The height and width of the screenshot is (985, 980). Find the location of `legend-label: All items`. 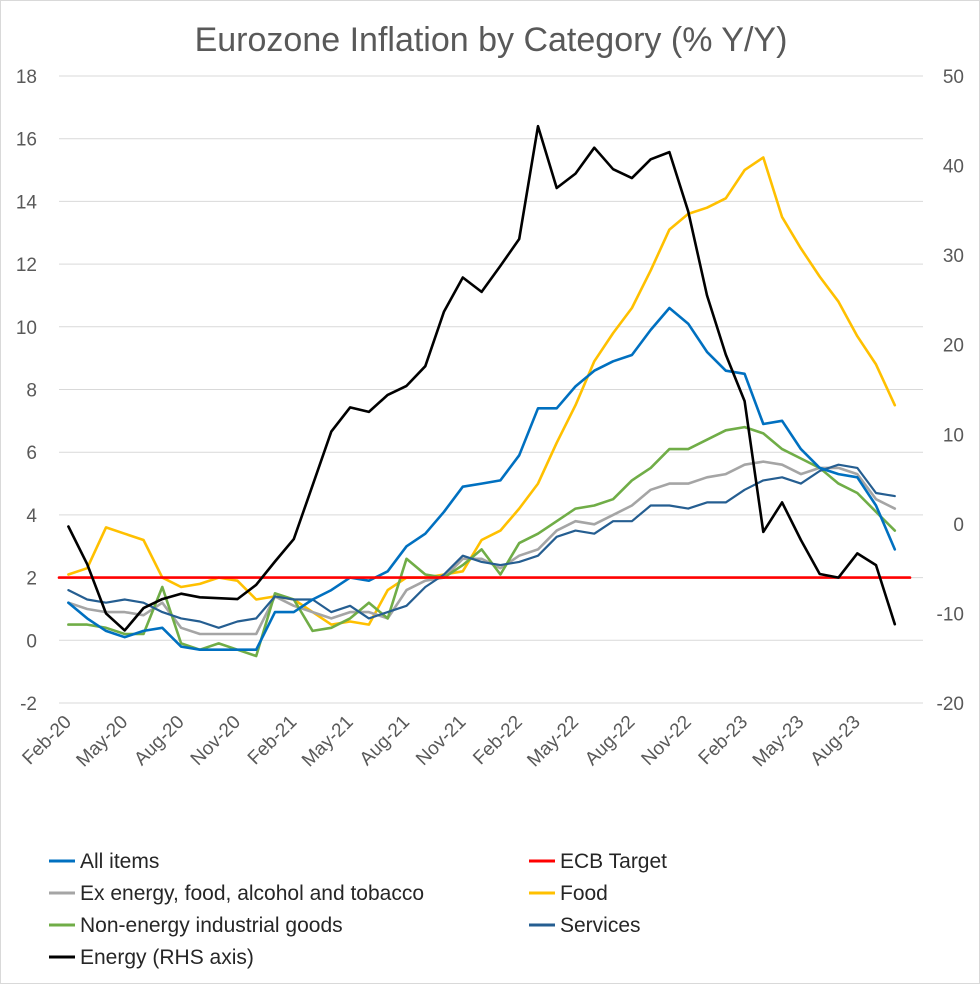

legend-label: All items is located at coordinates (119, 861).